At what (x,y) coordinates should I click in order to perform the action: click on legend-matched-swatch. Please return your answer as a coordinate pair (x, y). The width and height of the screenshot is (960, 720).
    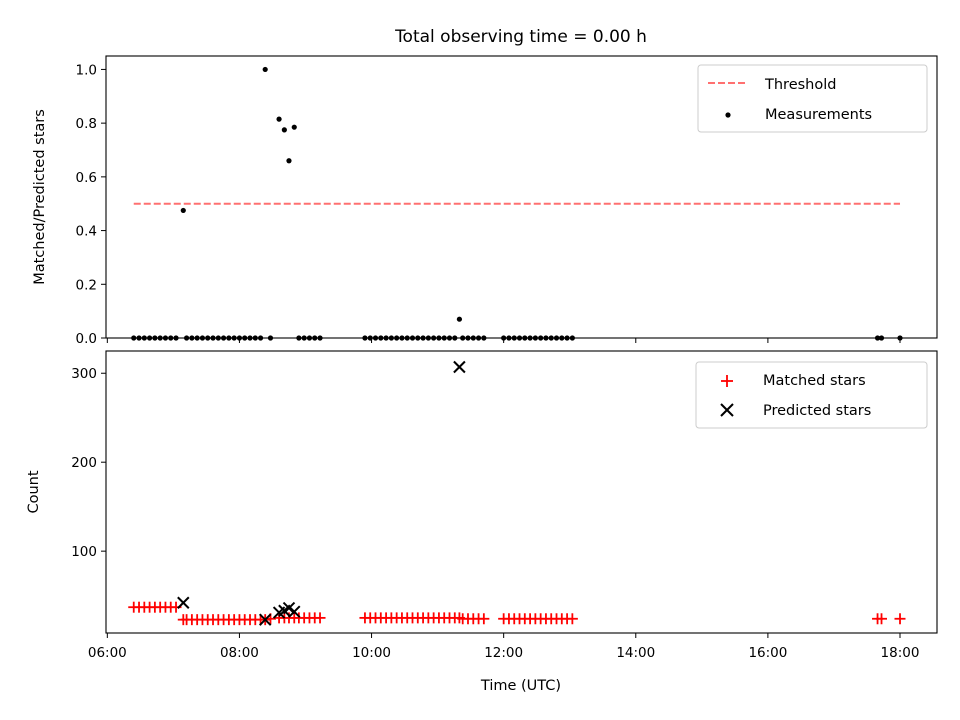
    Looking at the image, I should click on (727, 381).